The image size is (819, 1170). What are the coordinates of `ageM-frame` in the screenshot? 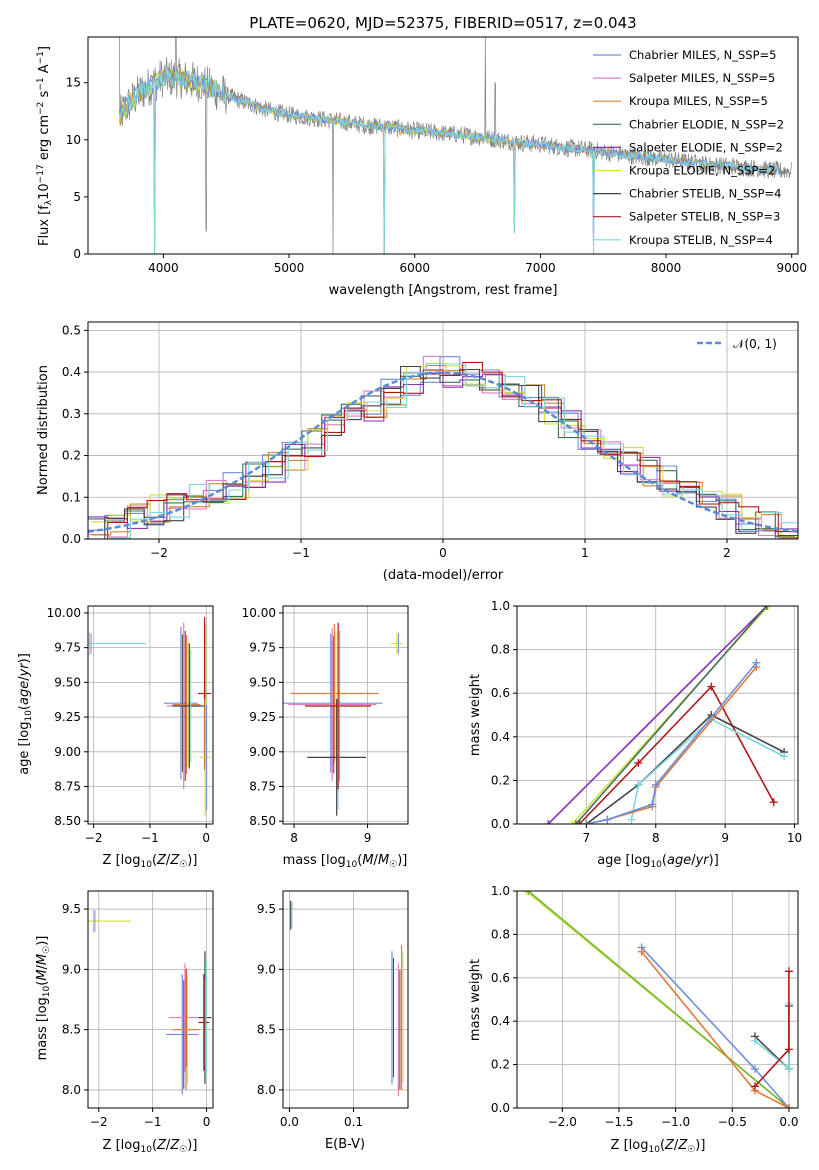 It's located at (345, 715).